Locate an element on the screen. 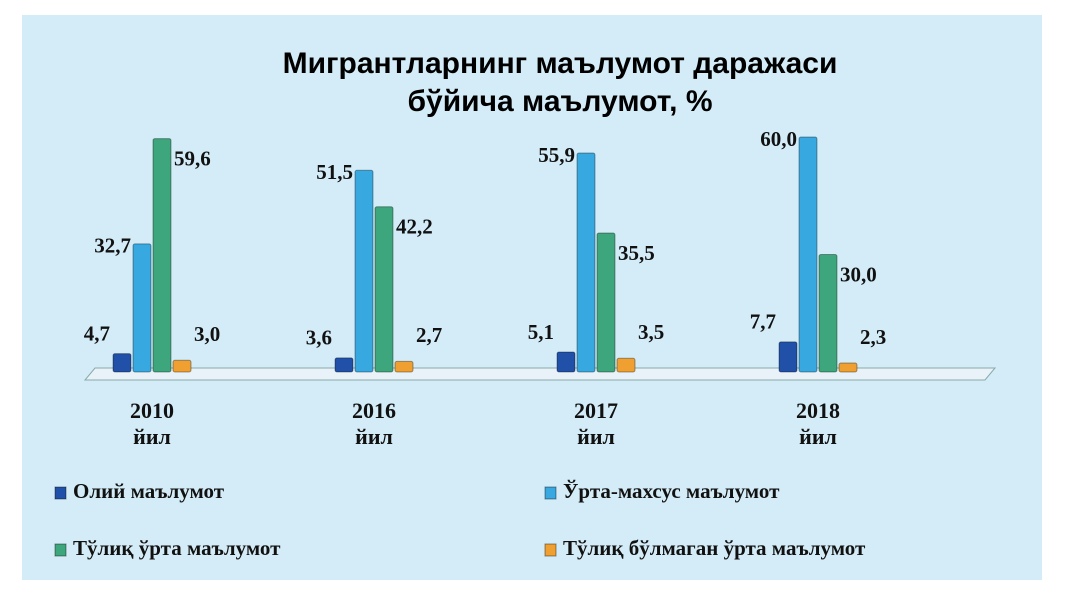 The height and width of the screenshot is (600, 1067). legend-label: Олий маълумот is located at coordinates (149, 491).